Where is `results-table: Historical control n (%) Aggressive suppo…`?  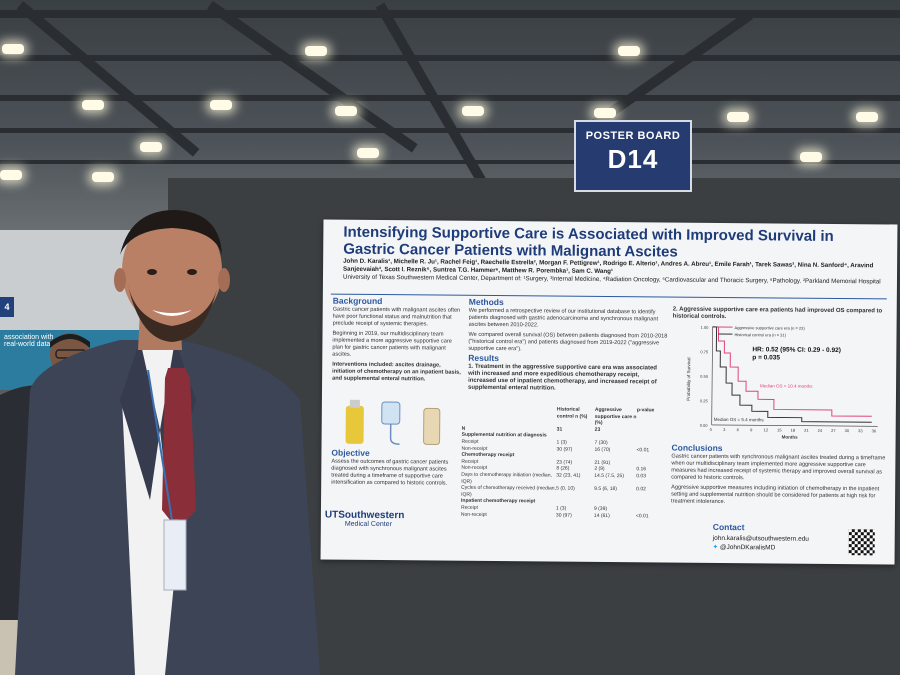
results-table: Historical control n (%) Aggressive suppo… is located at coordinates (569, 463).